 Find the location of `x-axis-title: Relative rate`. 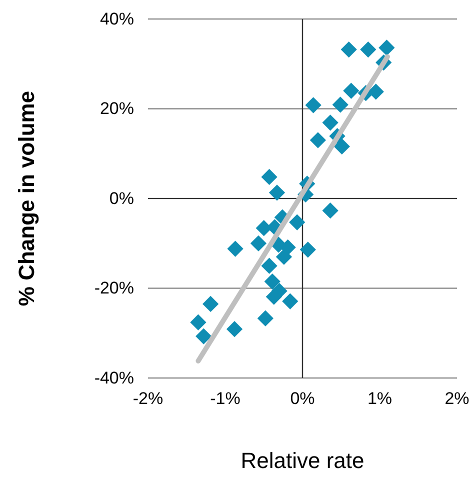

x-axis-title: Relative rate is located at coordinates (302, 460).